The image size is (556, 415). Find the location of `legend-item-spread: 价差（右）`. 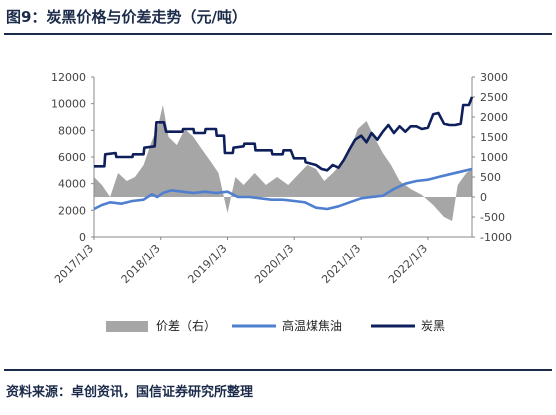

legend-item-spread: 价差（右） is located at coordinates (161, 325).